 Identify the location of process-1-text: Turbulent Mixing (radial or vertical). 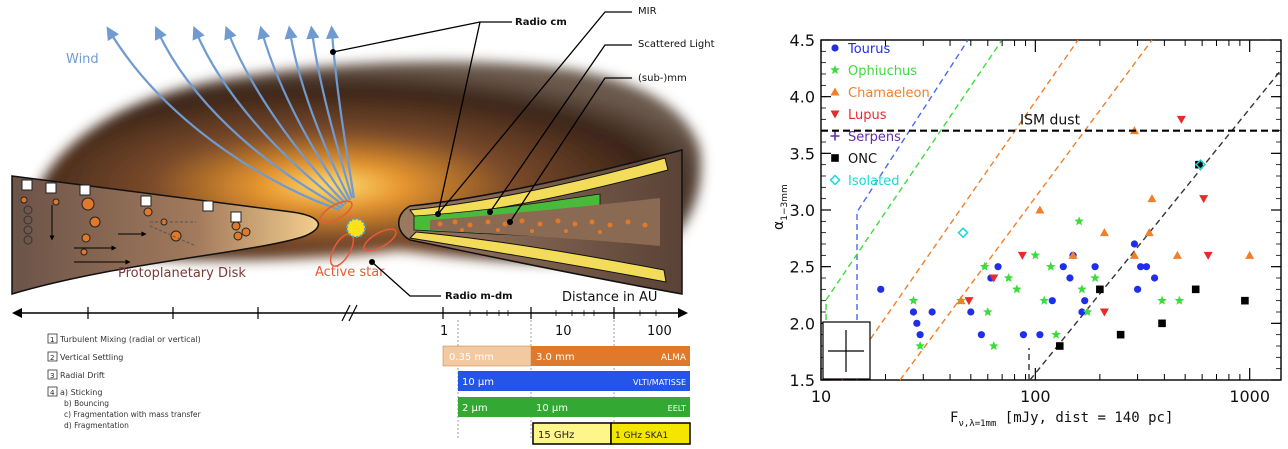
(130, 339).